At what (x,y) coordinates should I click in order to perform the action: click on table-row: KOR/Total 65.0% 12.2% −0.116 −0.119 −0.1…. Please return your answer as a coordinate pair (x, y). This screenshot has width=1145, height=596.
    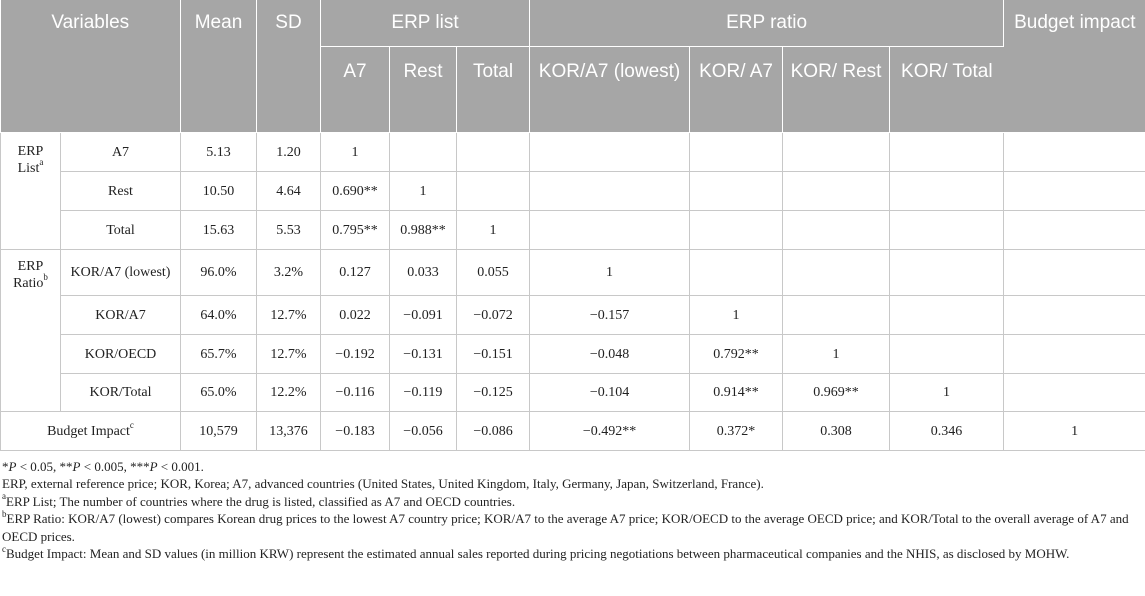
    Looking at the image, I should click on (573, 392).